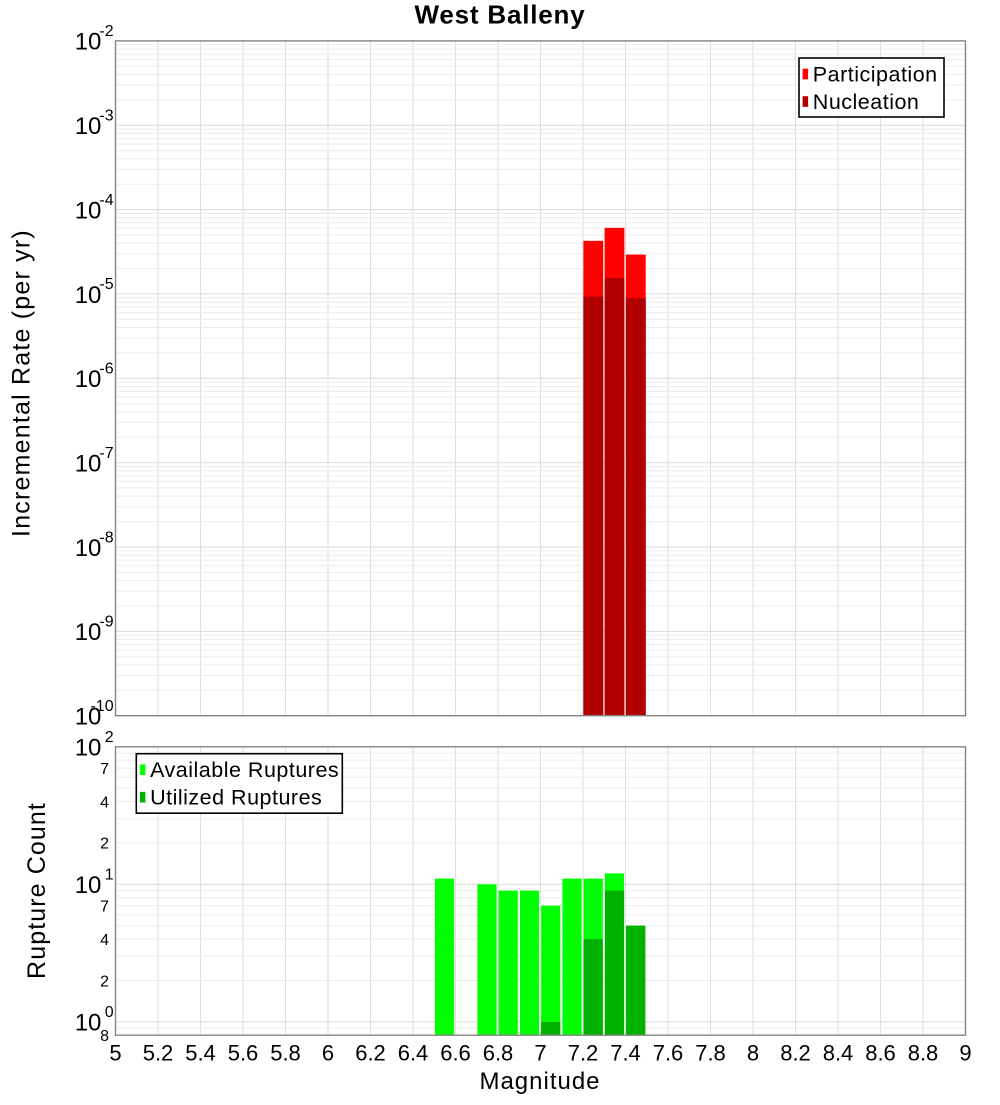  Describe the element at coordinates (109, 875) in the screenshot. I see `svg-text: 1` at that location.